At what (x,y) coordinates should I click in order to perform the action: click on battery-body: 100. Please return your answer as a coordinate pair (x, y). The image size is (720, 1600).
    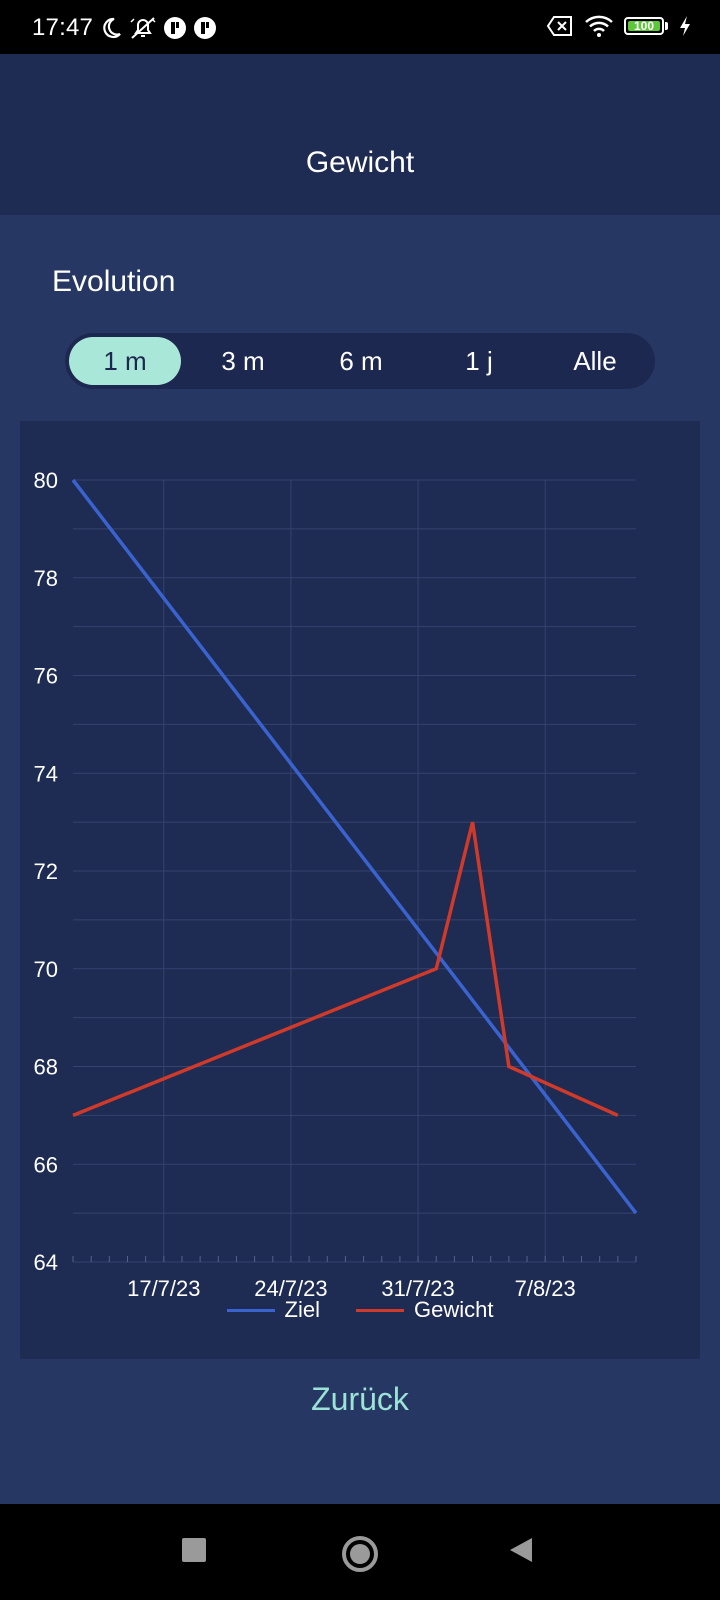
    Looking at the image, I should click on (644, 26).